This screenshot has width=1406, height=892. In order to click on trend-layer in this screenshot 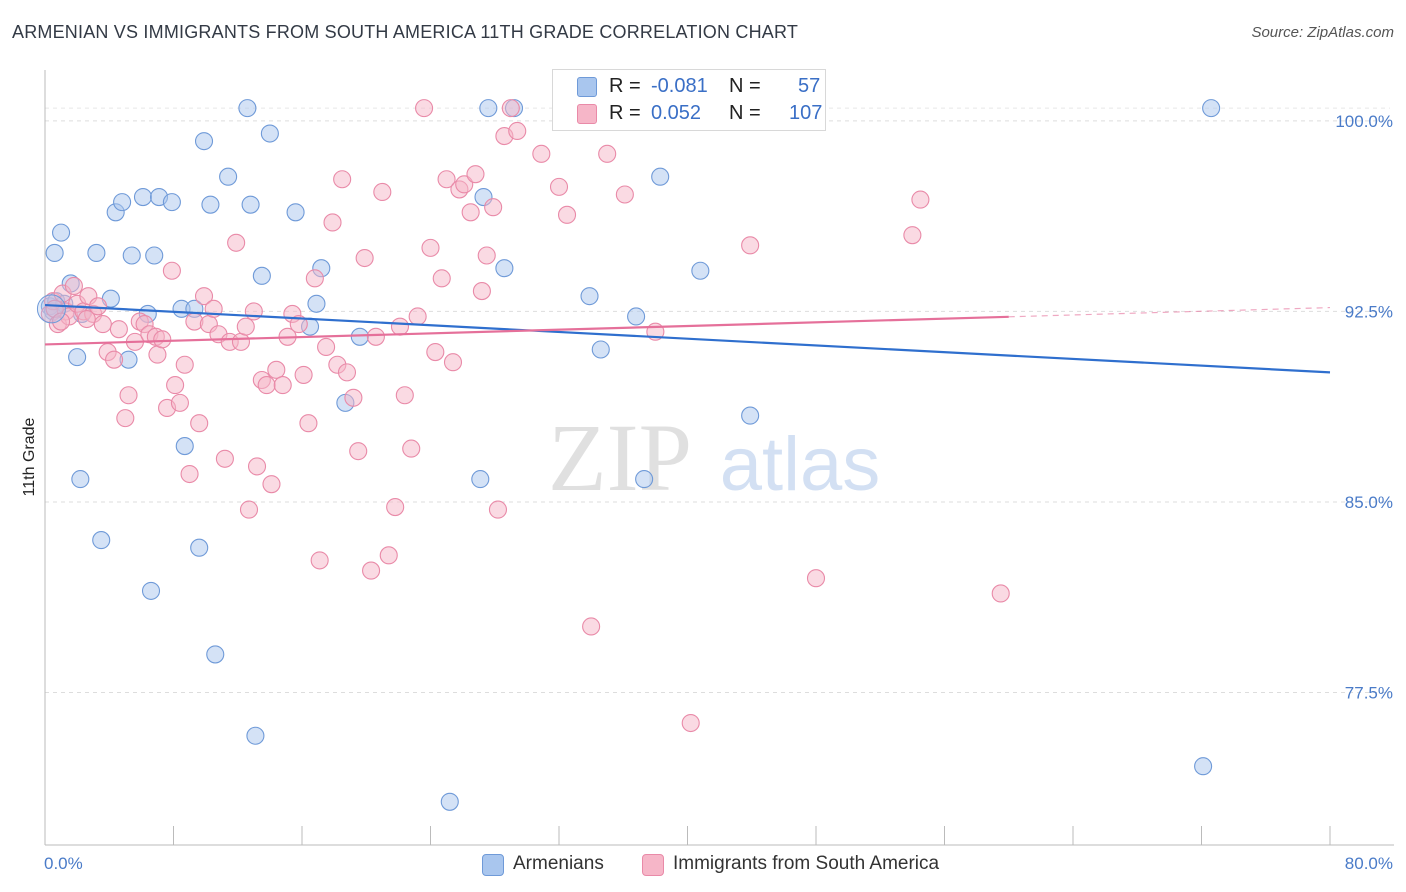, I will do `click(687, 338)`.